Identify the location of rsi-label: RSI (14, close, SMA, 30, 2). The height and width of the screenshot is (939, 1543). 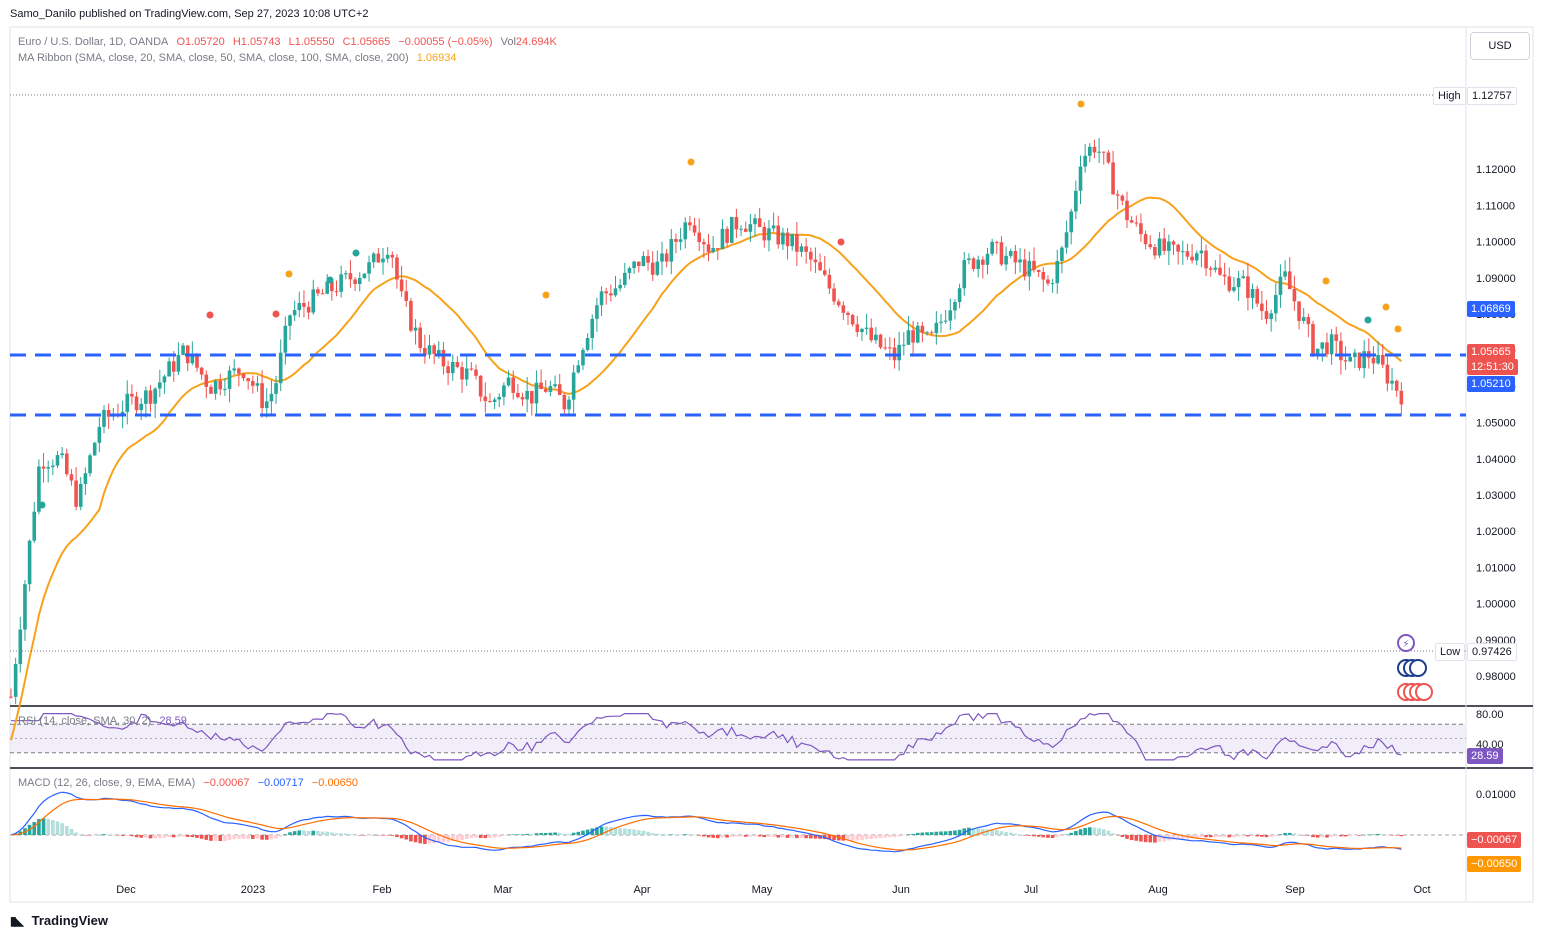
(85, 721).